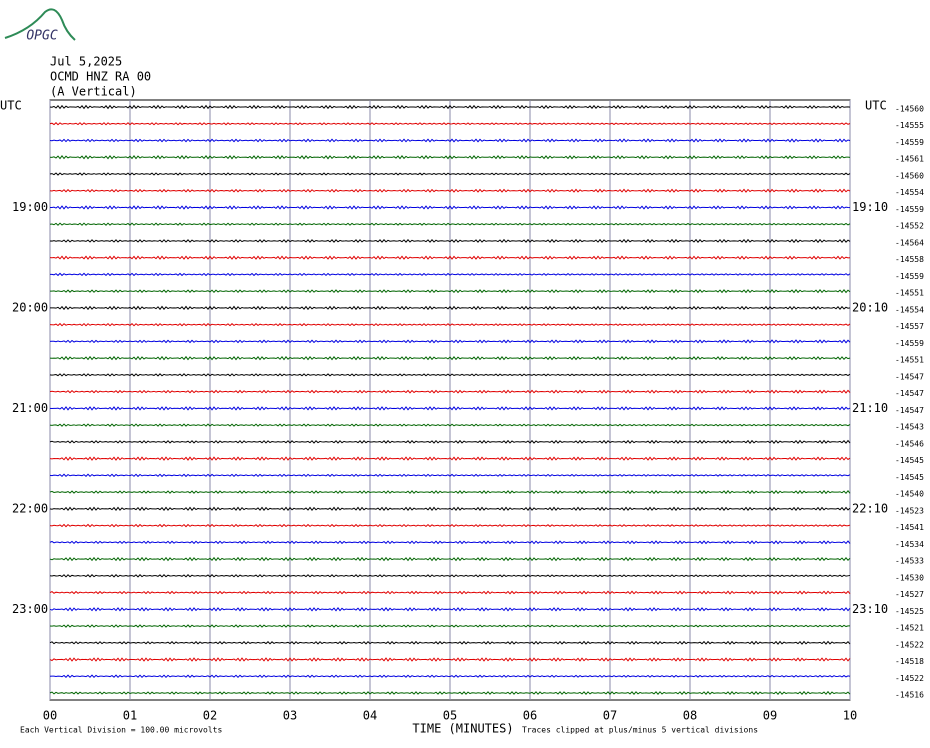 The width and height of the screenshot is (930, 748). What do you see at coordinates (130, 716) in the screenshot?
I see `x-tick-label: 01` at bounding box center [130, 716].